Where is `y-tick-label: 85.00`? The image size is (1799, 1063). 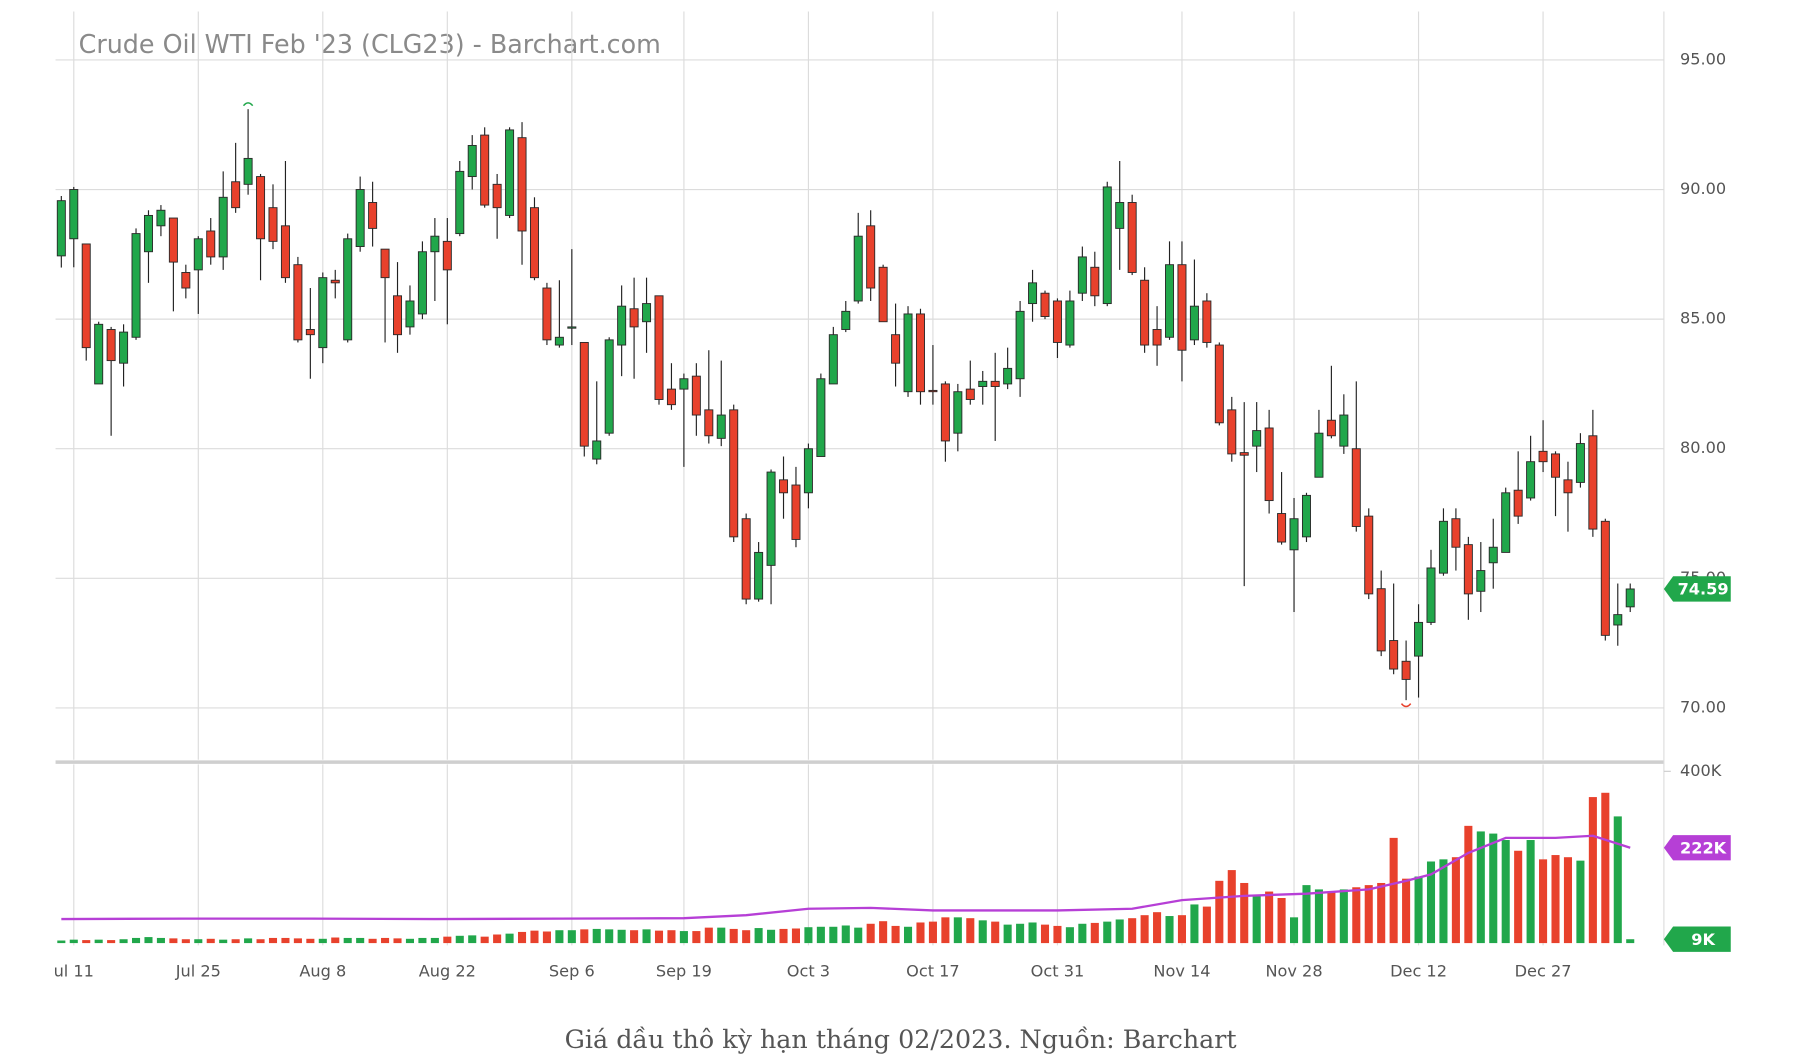 y-tick-label: 85.00 is located at coordinates (1703, 318).